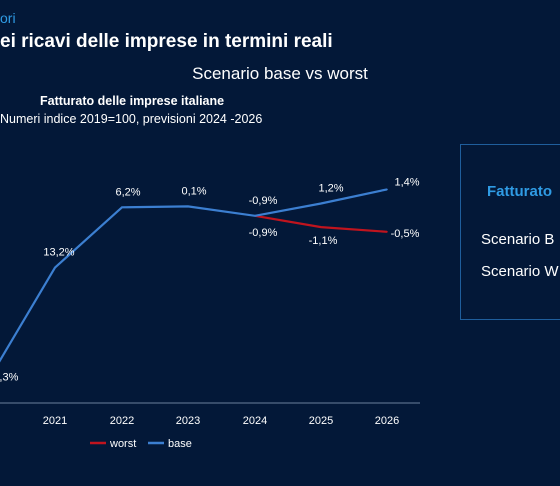 The image size is (560, 486). I want to click on data-label-base-2021: 13,2%, so click(58, 253).